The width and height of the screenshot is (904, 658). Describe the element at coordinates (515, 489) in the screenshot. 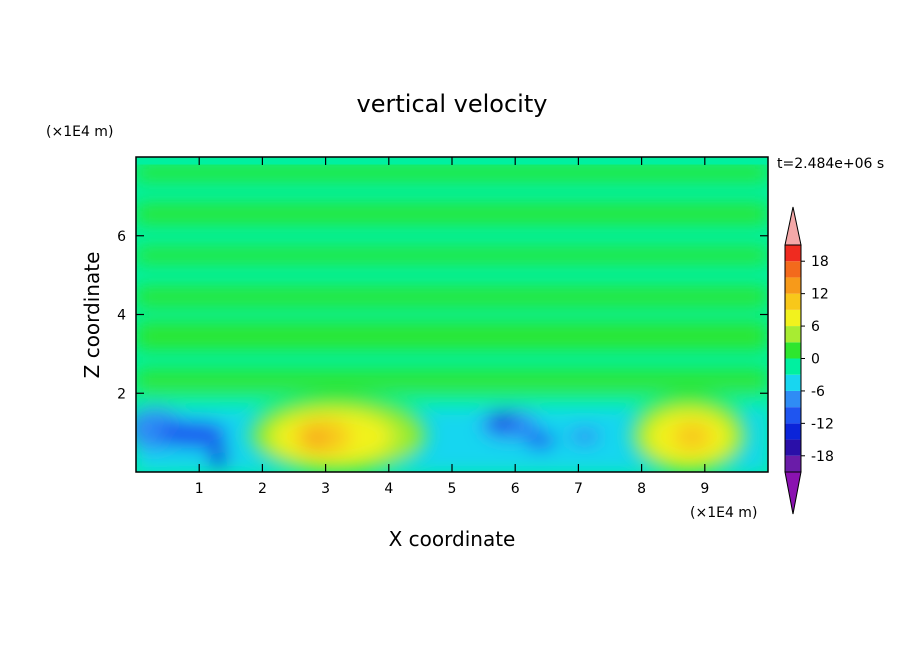

I see `x-tick-label: 6` at that location.